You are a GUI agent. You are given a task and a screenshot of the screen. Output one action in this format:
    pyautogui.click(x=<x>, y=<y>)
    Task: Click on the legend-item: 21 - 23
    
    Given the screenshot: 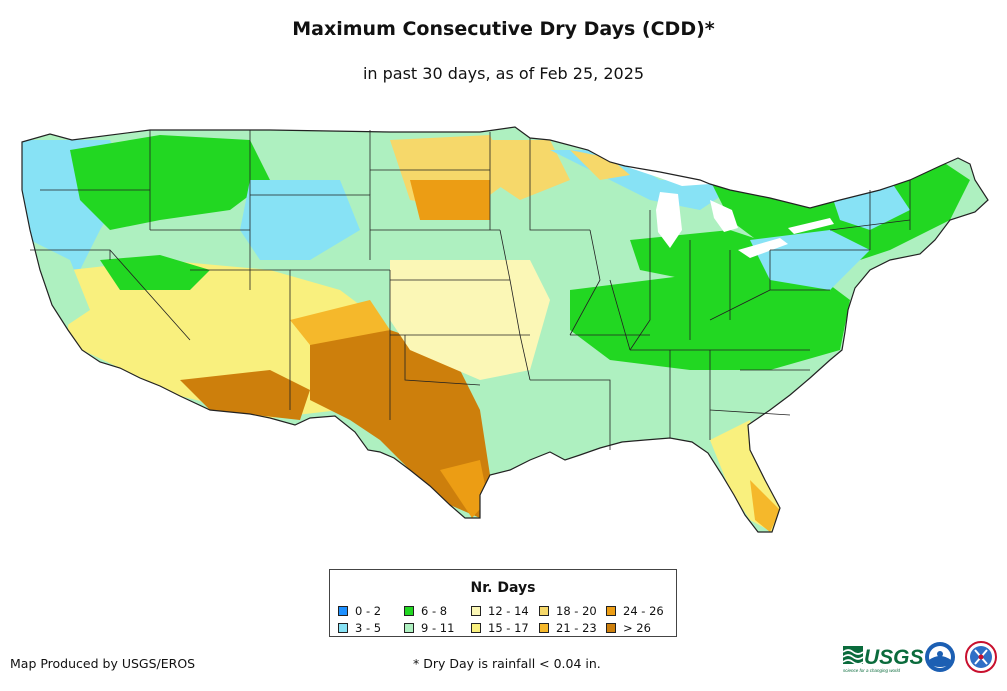 What is the action you would take?
    pyautogui.click(x=568, y=628)
    